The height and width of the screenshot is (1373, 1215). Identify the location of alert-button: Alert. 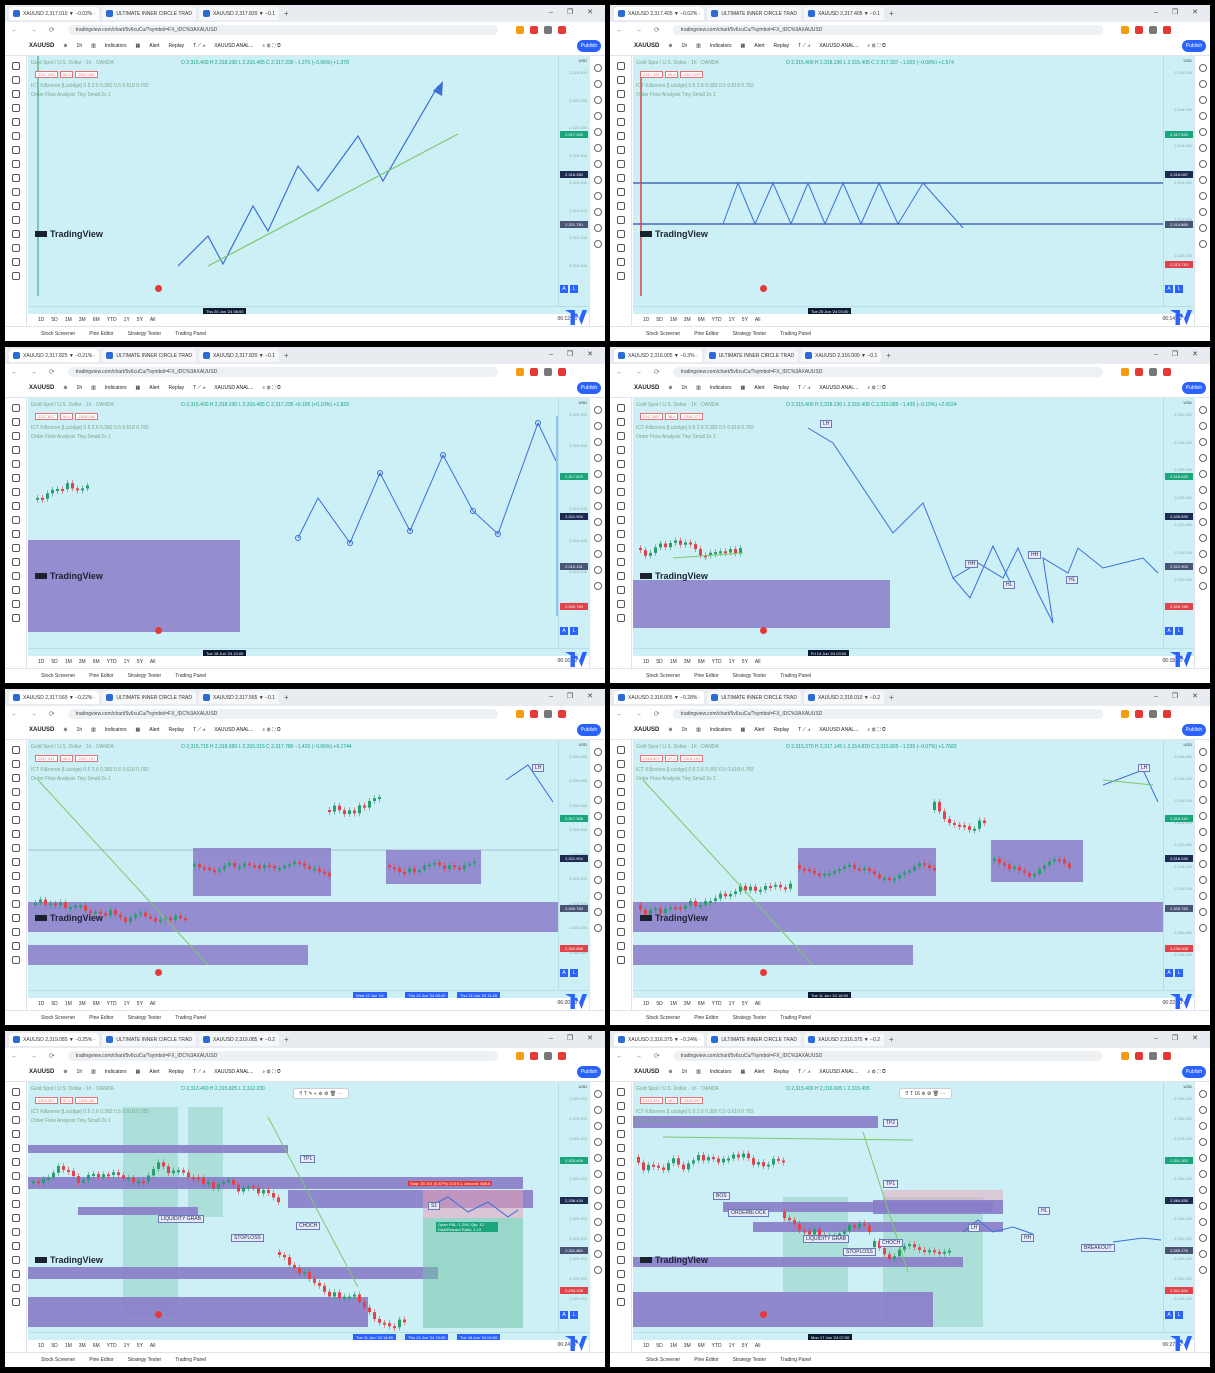
(154, 388).